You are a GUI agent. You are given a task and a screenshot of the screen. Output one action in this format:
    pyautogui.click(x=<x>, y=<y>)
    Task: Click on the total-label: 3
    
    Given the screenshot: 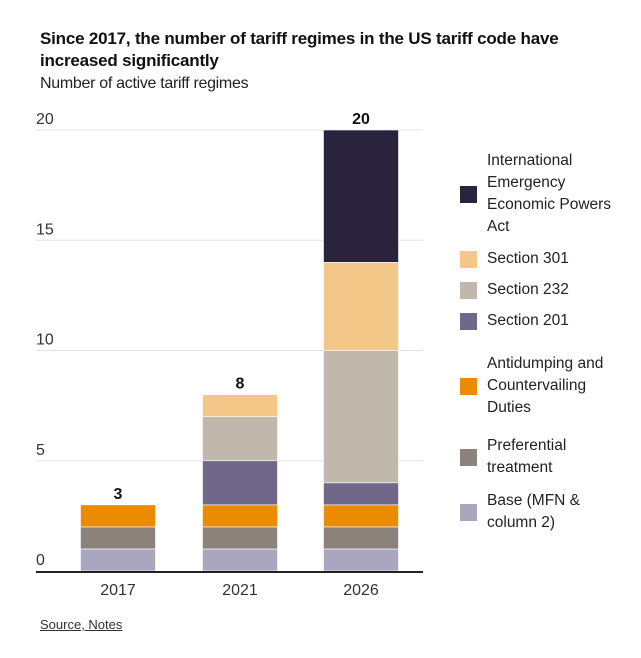 What is the action you would take?
    pyautogui.click(x=118, y=494)
    